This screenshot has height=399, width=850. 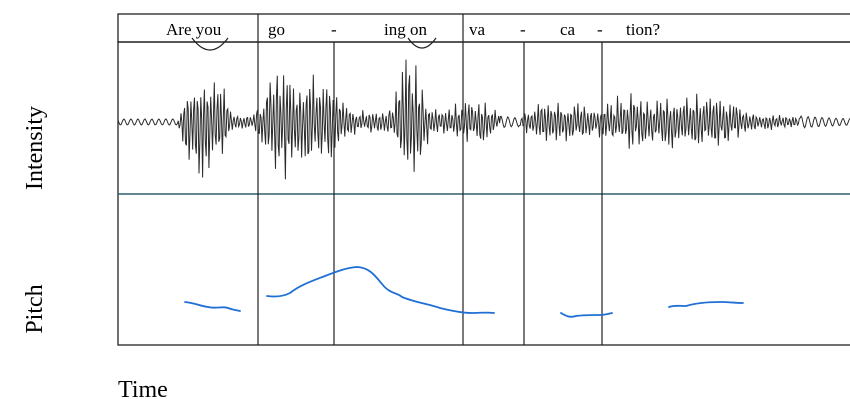 What do you see at coordinates (643, 29) in the screenshot?
I see `syllable-label: tion?` at bounding box center [643, 29].